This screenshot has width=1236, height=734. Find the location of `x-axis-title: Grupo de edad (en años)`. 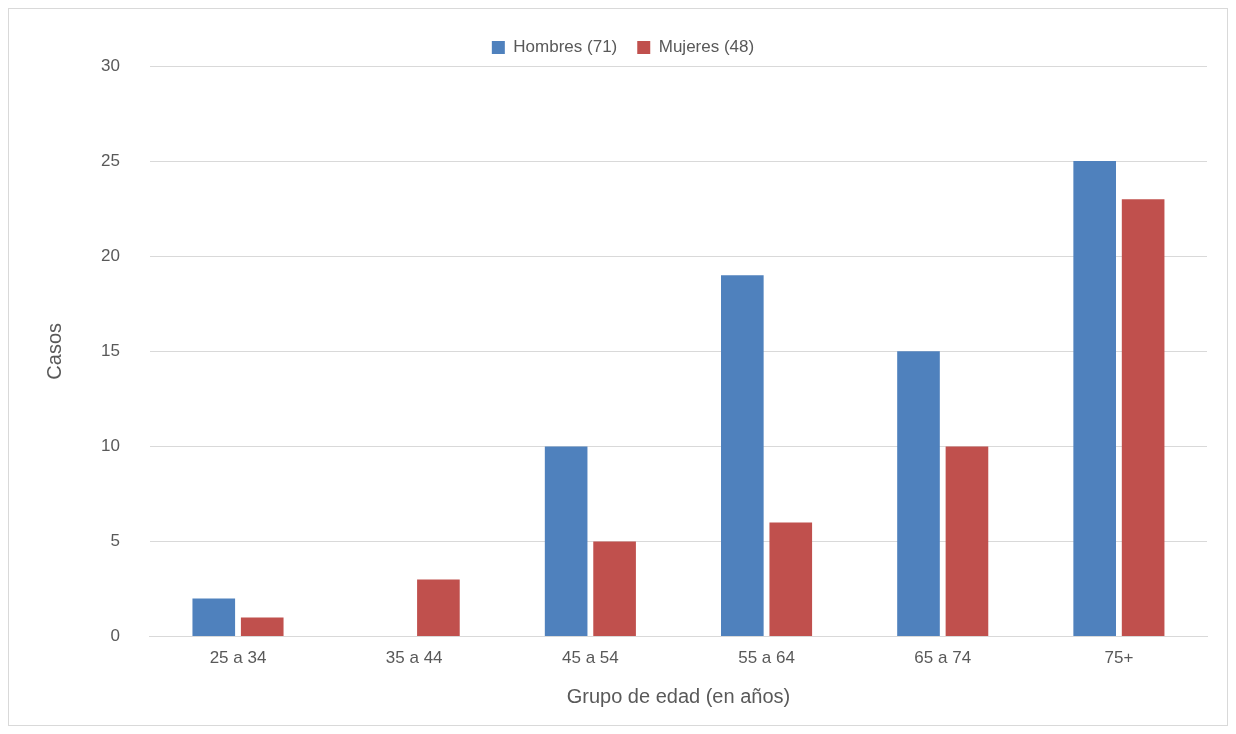

x-axis-title: Grupo de edad (en años) is located at coordinates (678, 695).